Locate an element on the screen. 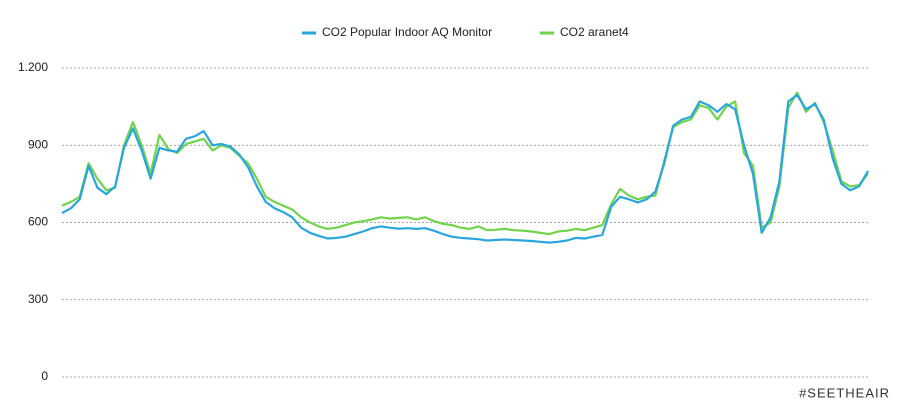 Image resolution: width=905 pixels, height=407 pixels. watermark: #SEETHEAIR is located at coordinates (844, 392).